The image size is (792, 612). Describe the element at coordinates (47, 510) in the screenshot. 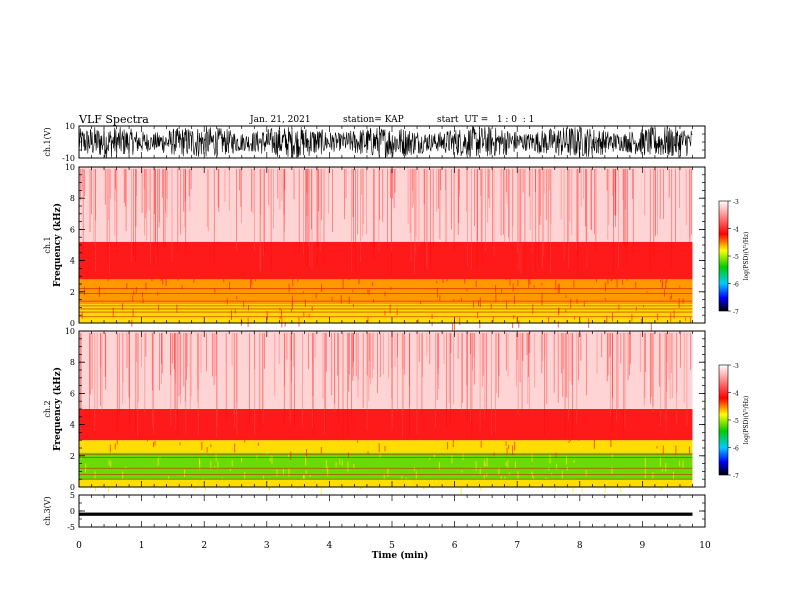

I see `y-axis-label: ch.3(V)` at that location.